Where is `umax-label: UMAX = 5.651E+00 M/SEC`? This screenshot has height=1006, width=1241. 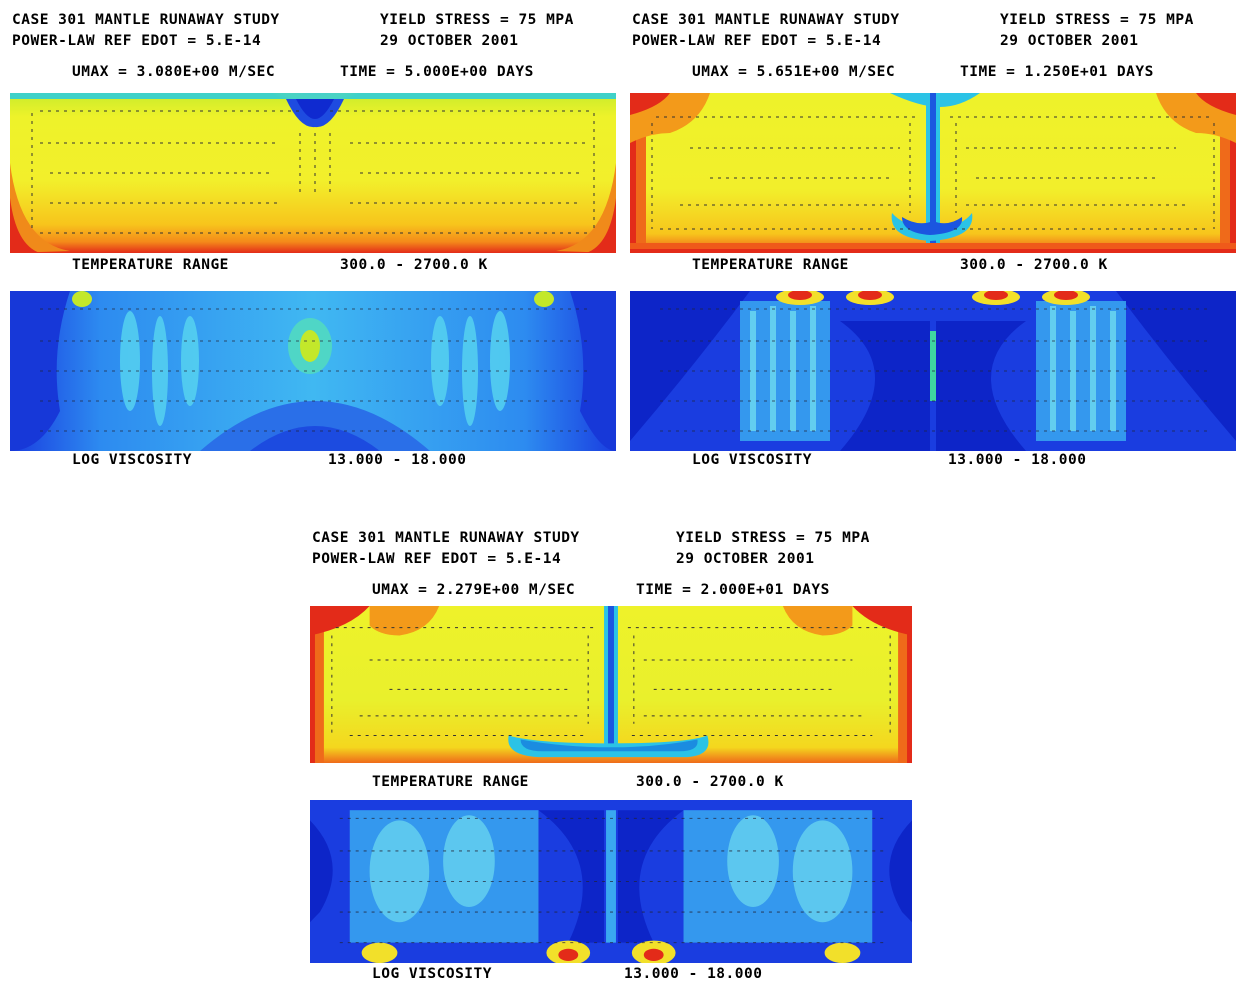 umax-label: UMAX = 5.651E+00 M/SEC is located at coordinates (794, 72).